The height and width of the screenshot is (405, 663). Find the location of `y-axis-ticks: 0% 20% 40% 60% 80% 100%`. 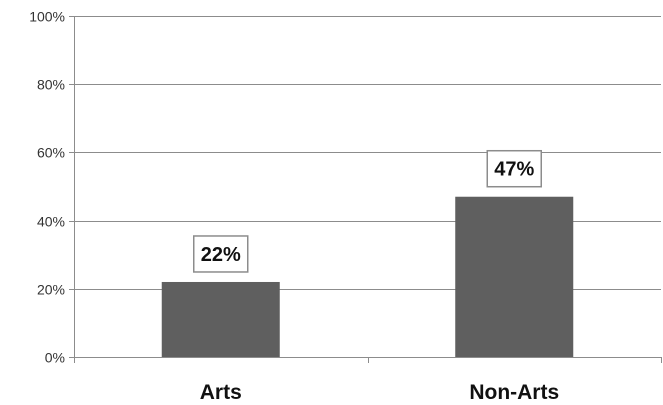

y-axis-ticks: 0% 20% 40% 60% 80% 100% is located at coordinates (51, 187).